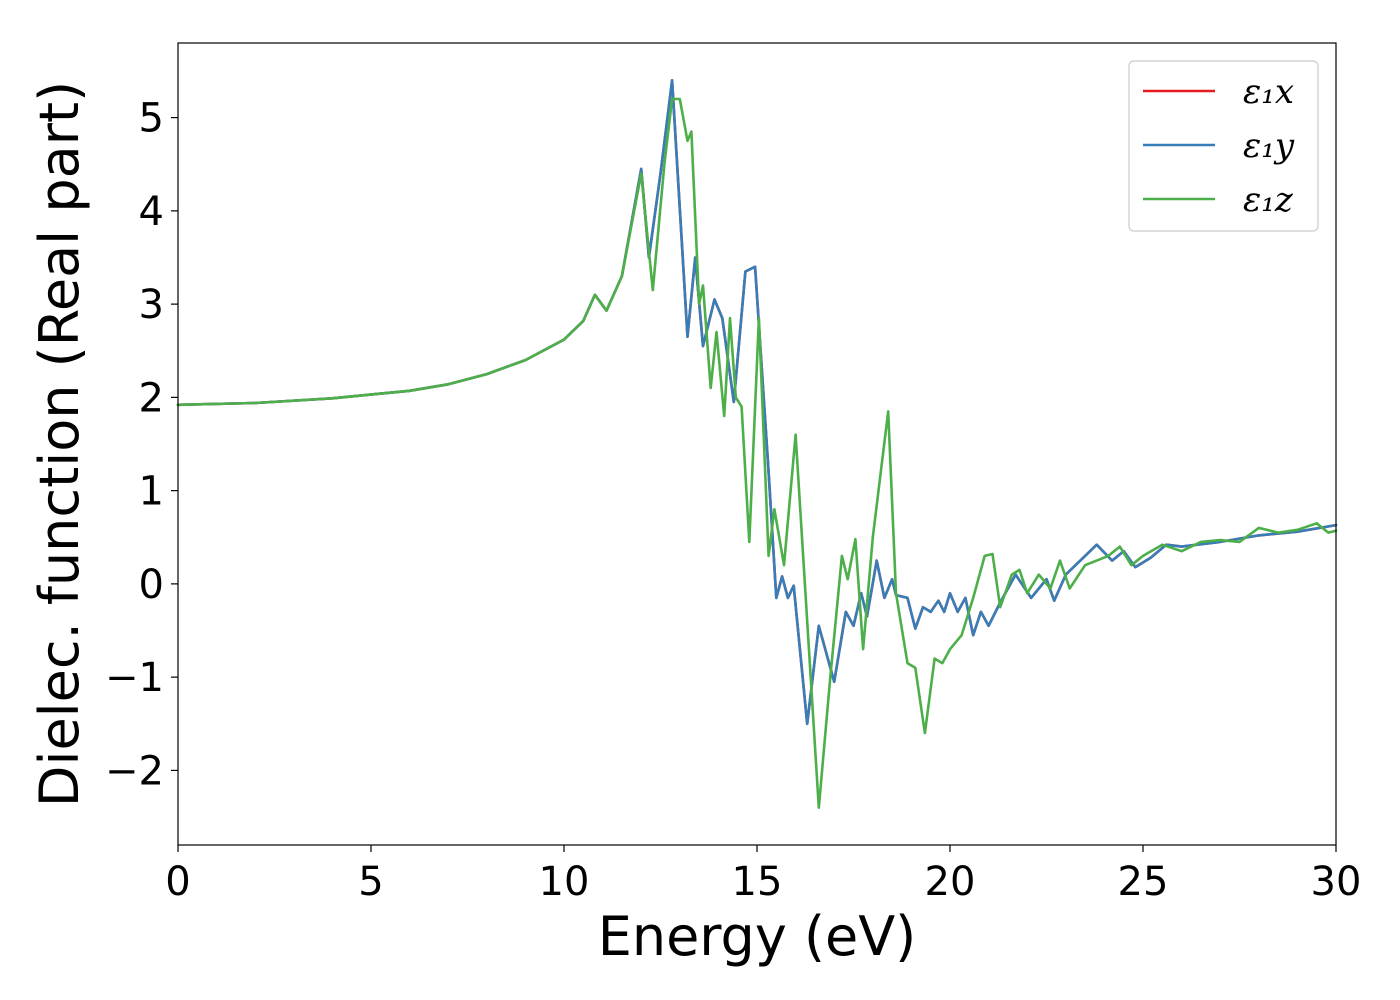  I want to click on y-tick-label: 1, so click(151, 492).